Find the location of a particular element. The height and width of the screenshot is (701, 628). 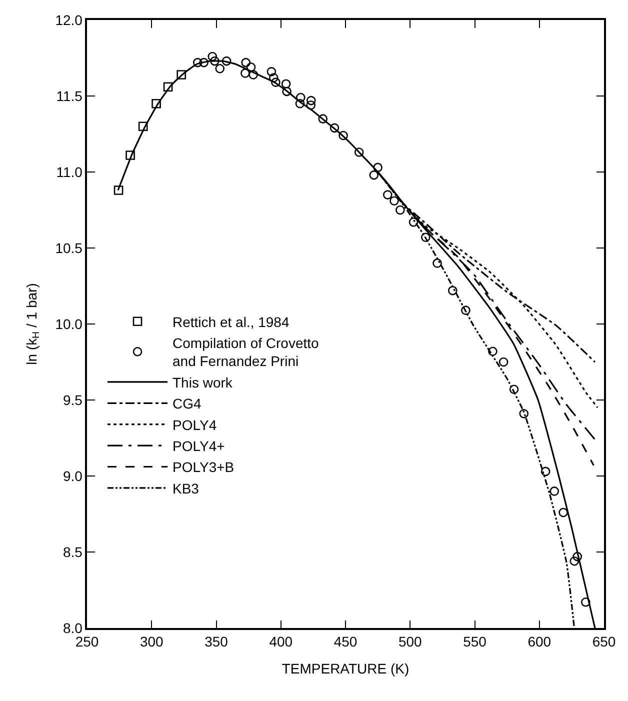

x-tick-label: 450 is located at coordinates (346, 642).